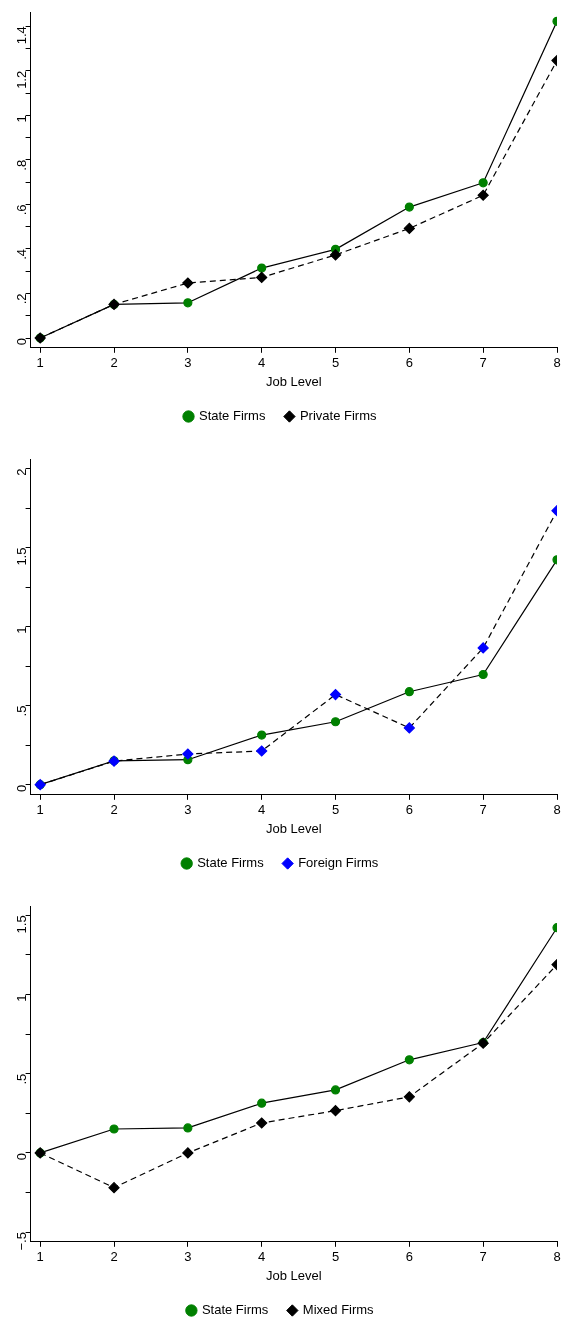 The image size is (565, 1342). I want to click on y-tick-label: .2, so click(22, 299).